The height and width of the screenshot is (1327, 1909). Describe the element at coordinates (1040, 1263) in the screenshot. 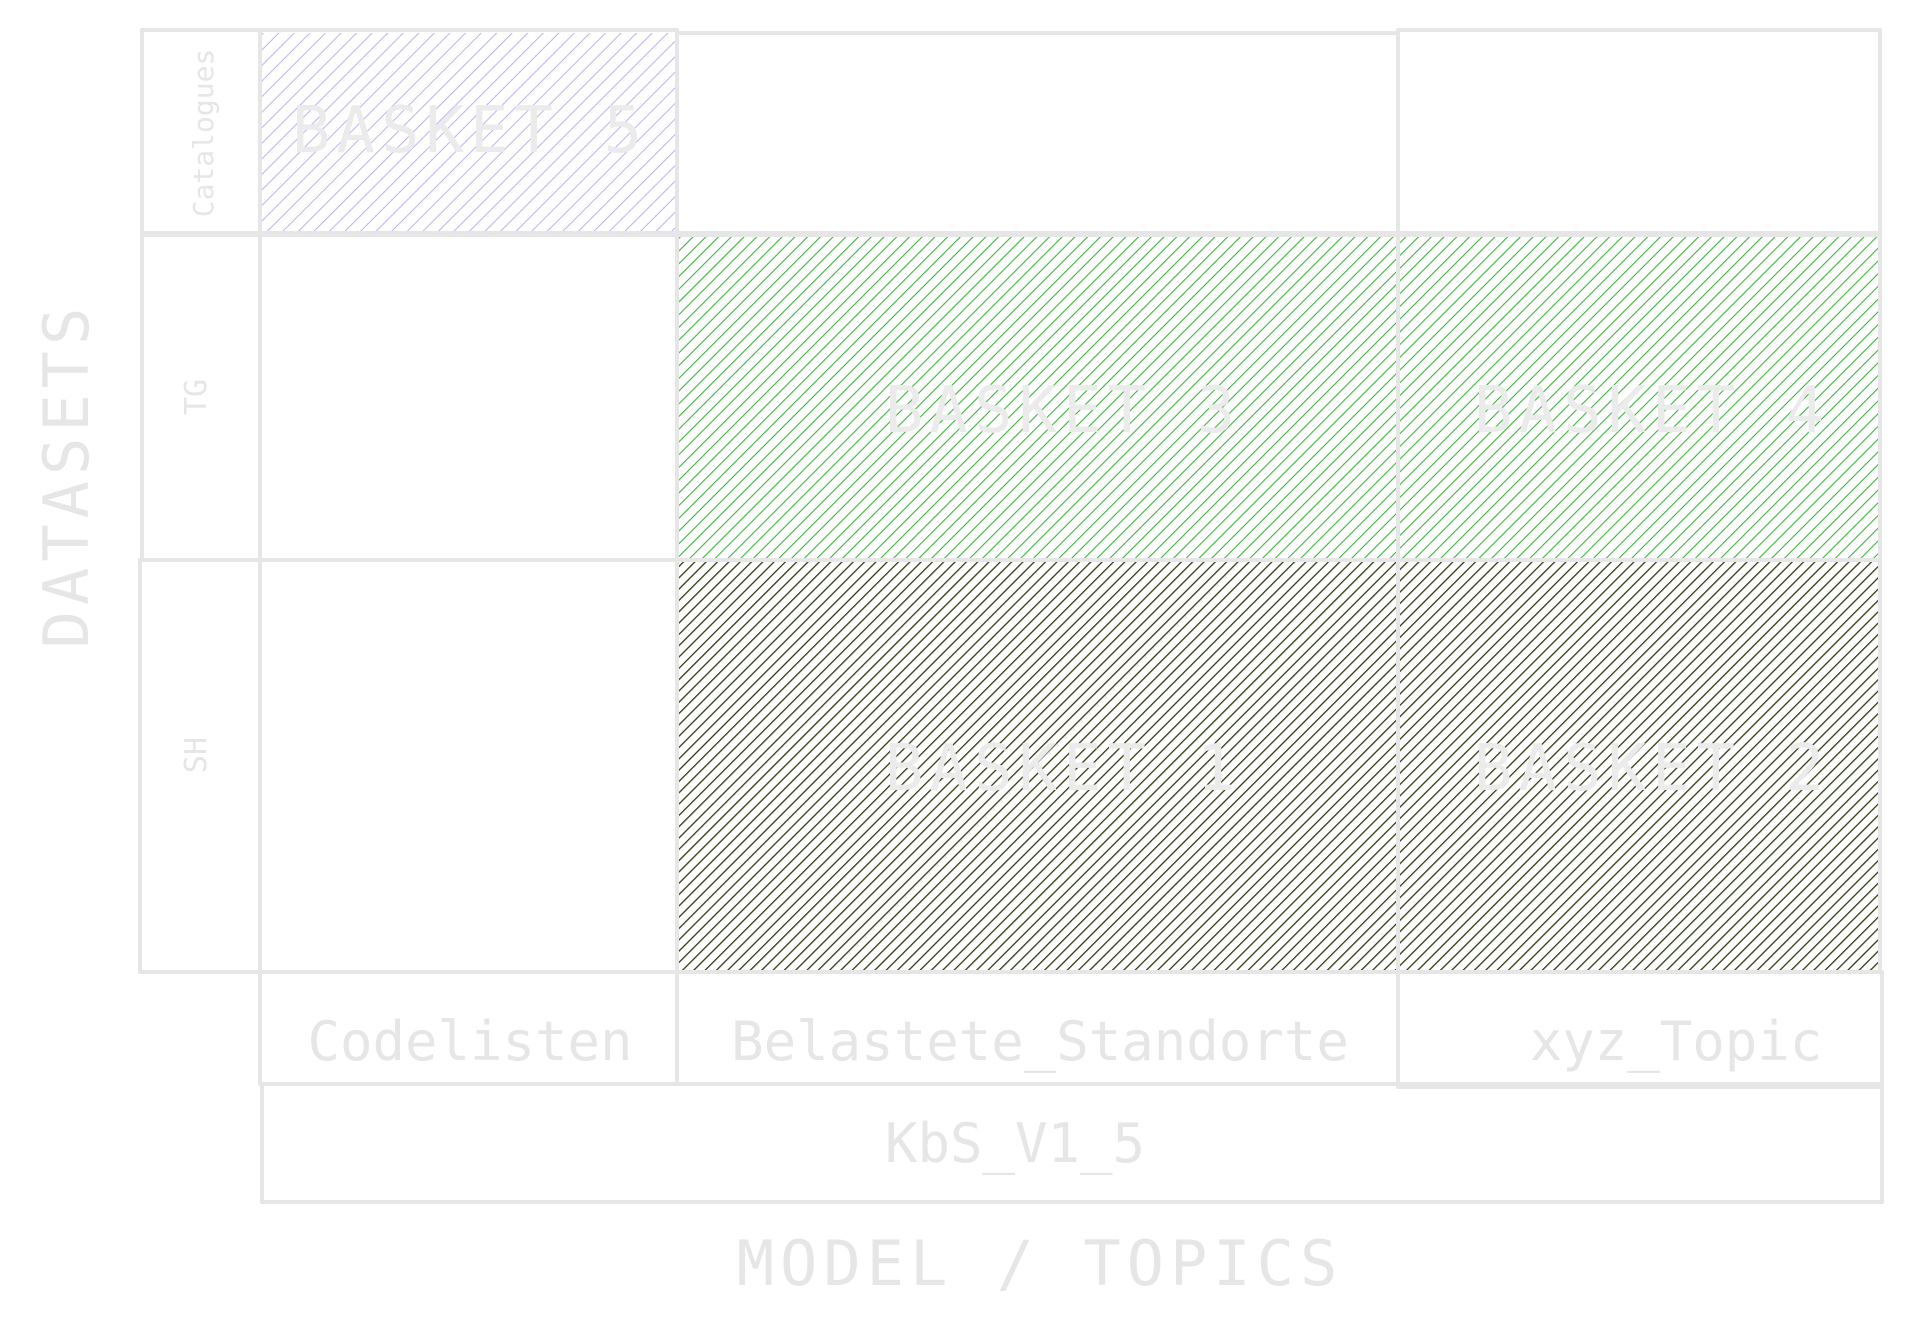

I see `x-axis-label: MODEL / TOPICS` at that location.